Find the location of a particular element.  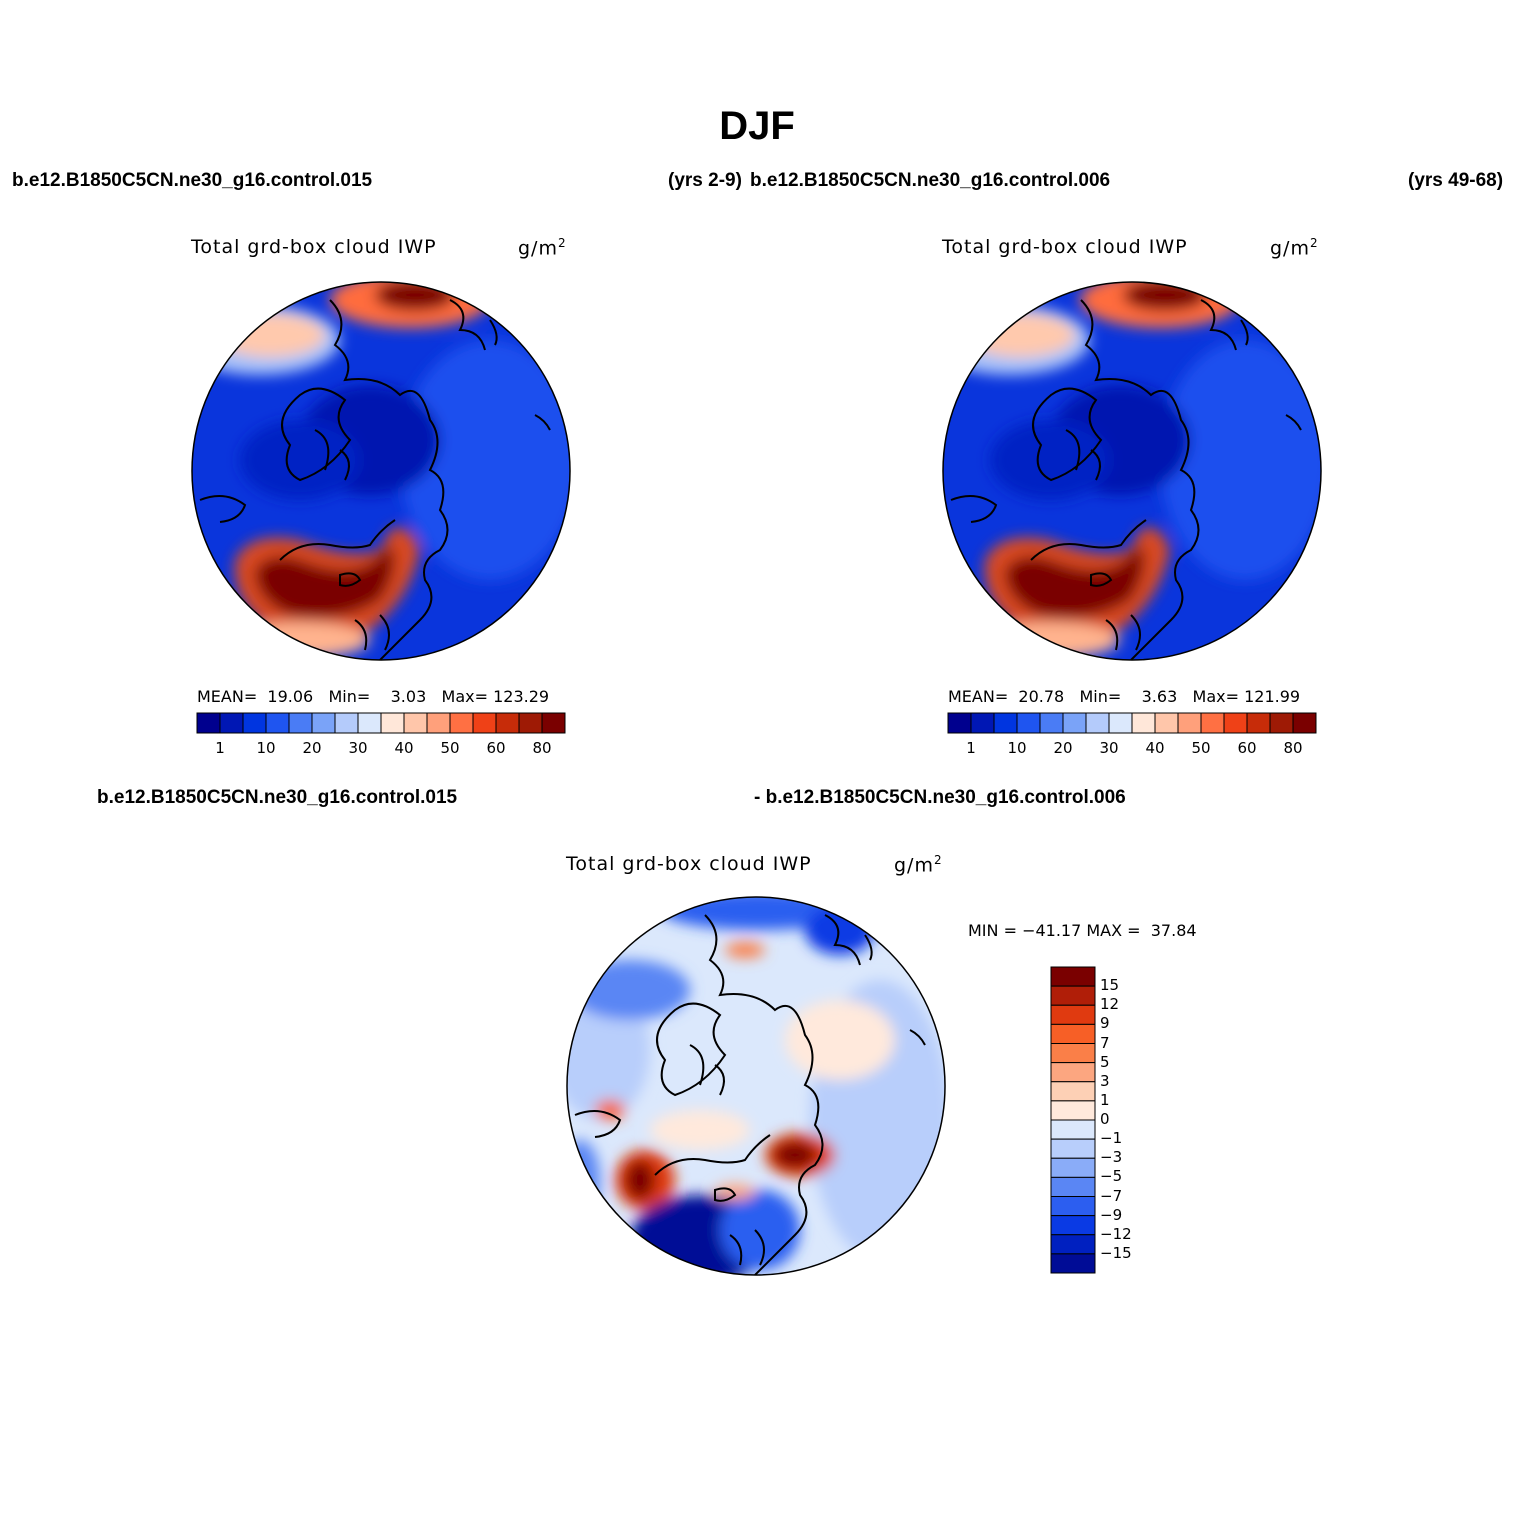

years-label-top-right: (yrs 49-68) is located at coordinates (1456, 180).